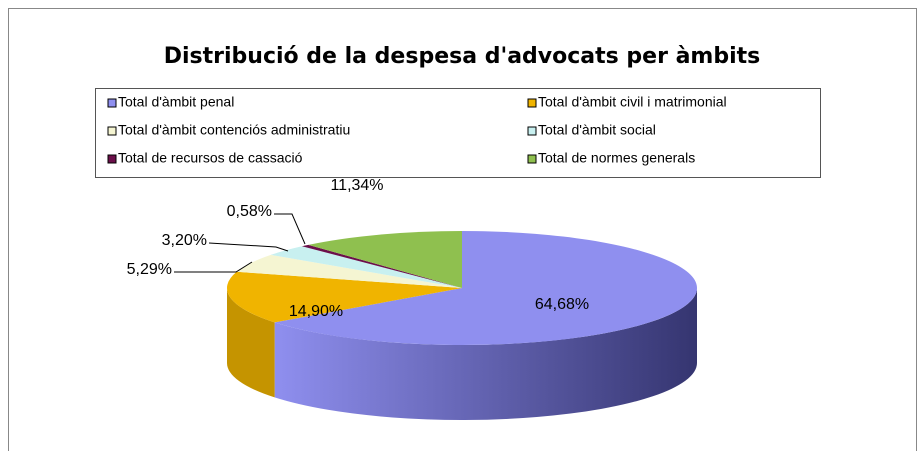 Image resolution: width=924 pixels, height=451 pixels. I want to click on data-label: 0,58%, so click(249, 211).